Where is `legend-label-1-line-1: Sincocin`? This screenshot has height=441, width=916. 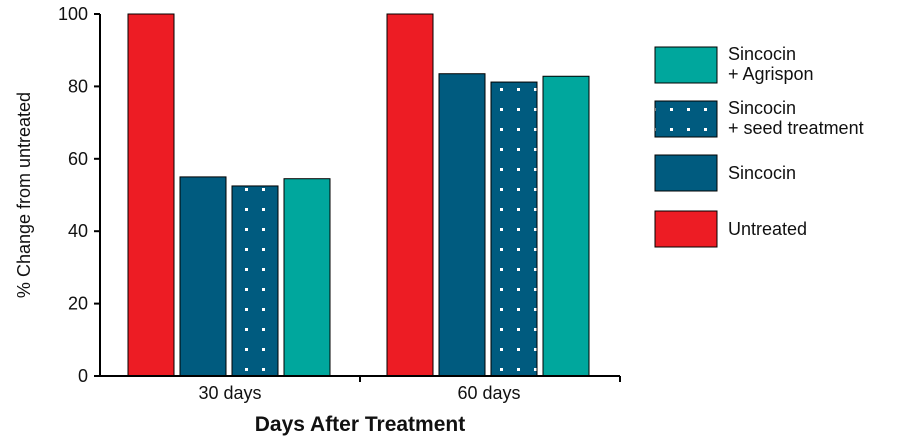 legend-label-1-line-1: Sincocin is located at coordinates (762, 54).